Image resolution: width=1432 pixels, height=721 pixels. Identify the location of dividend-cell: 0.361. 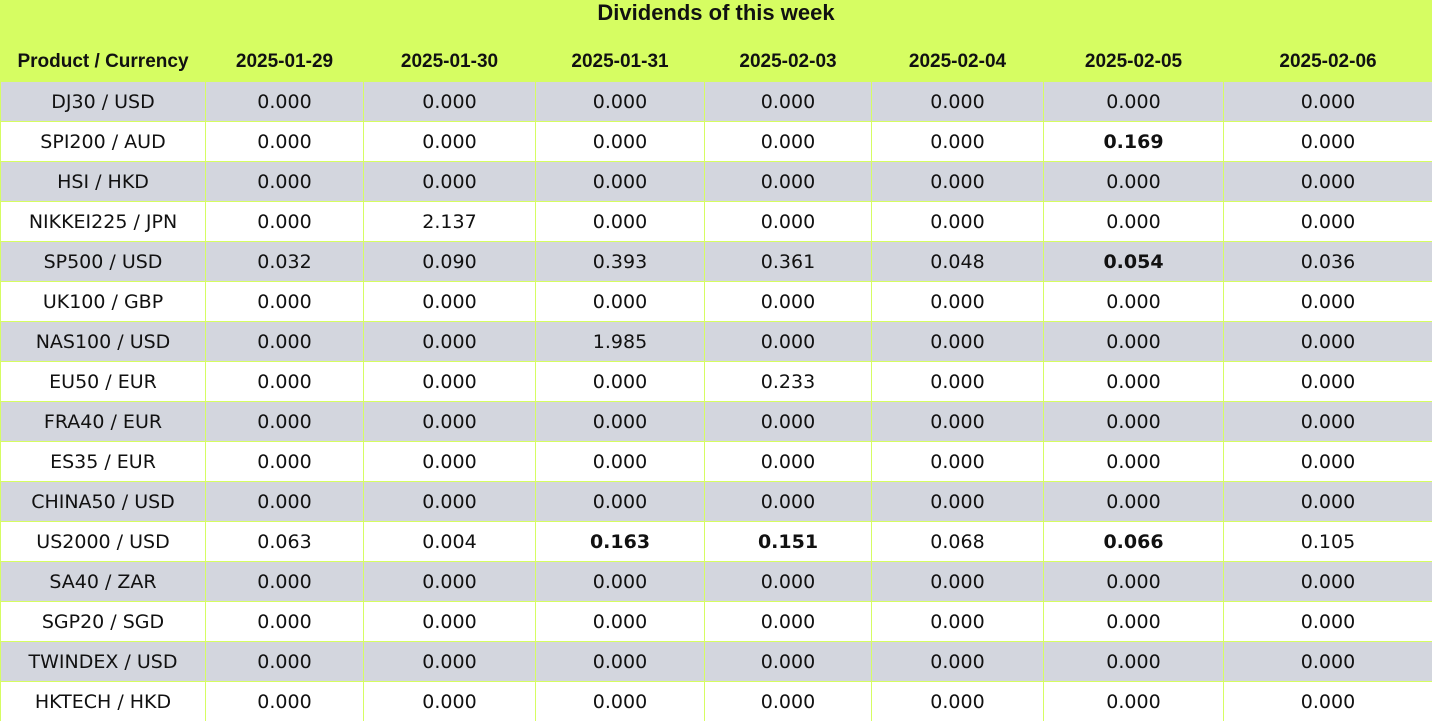
(788, 261).